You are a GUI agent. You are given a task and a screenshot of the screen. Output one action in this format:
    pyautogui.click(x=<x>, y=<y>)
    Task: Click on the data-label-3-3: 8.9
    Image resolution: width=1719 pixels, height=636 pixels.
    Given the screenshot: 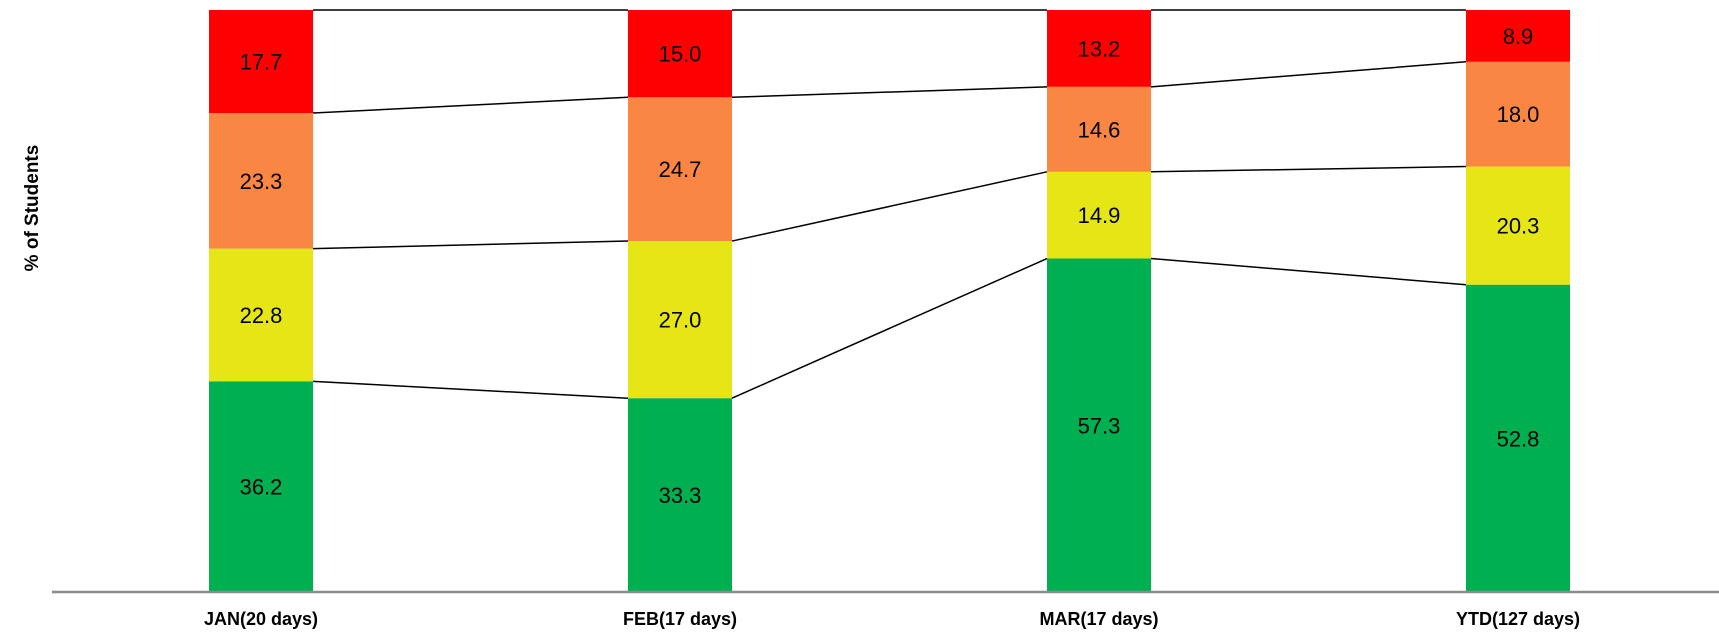 What is the action you would take?
    pyautogui.click(x=1518, y=36)
    